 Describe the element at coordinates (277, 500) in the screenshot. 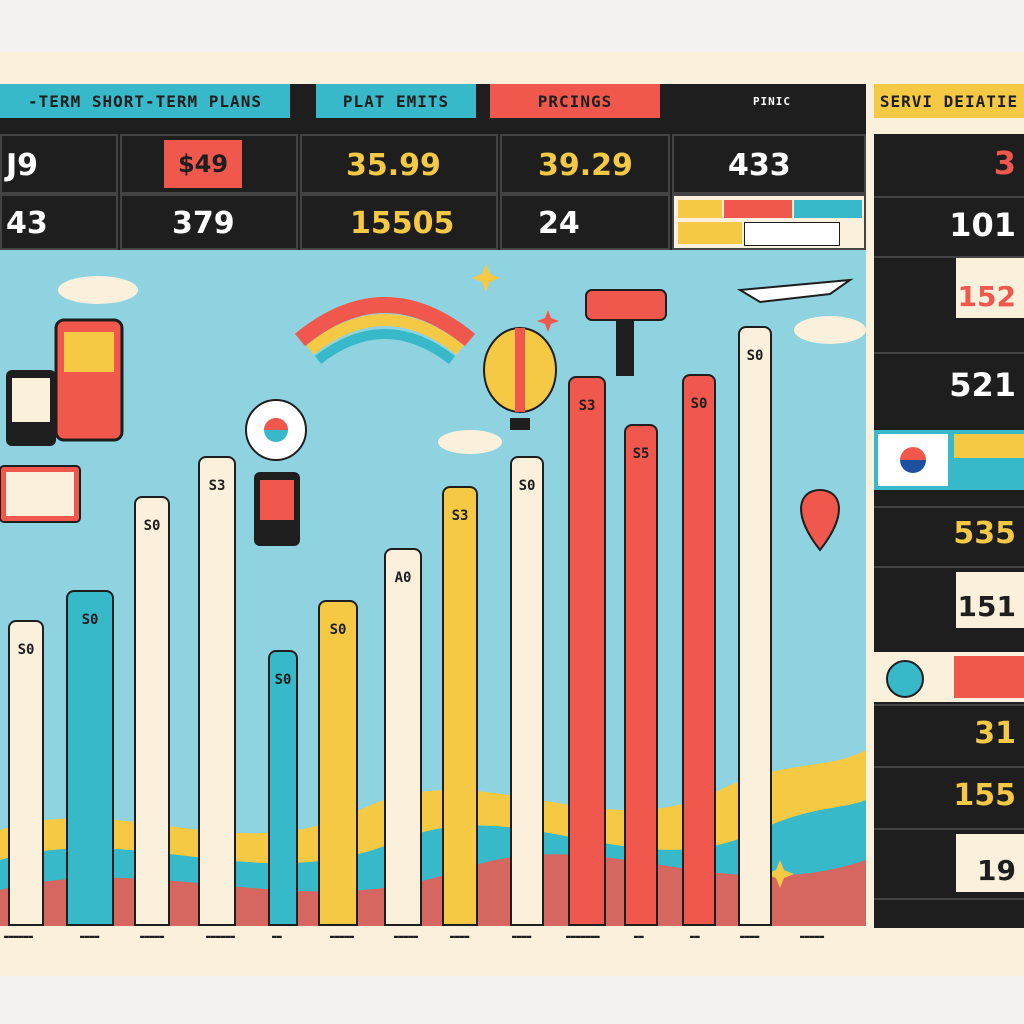

I see `tablet-screen` at that location.